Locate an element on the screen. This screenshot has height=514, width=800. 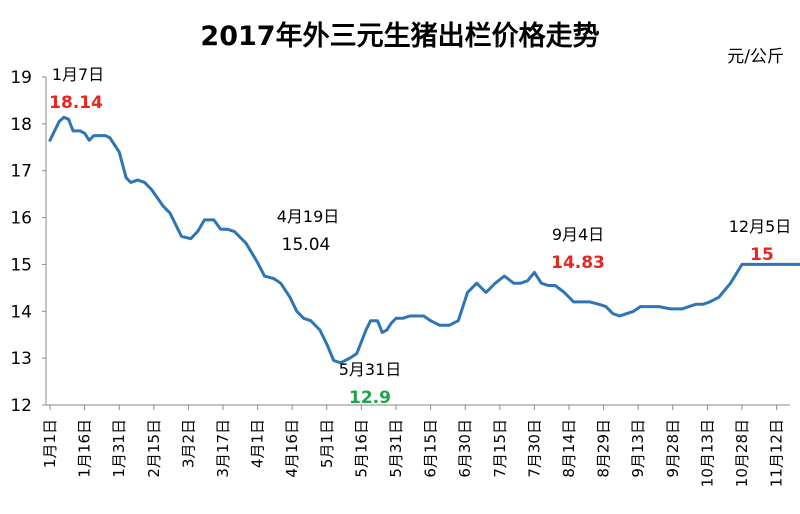
x-tick-label: 8月29日 is located at coordinates (604, 448).